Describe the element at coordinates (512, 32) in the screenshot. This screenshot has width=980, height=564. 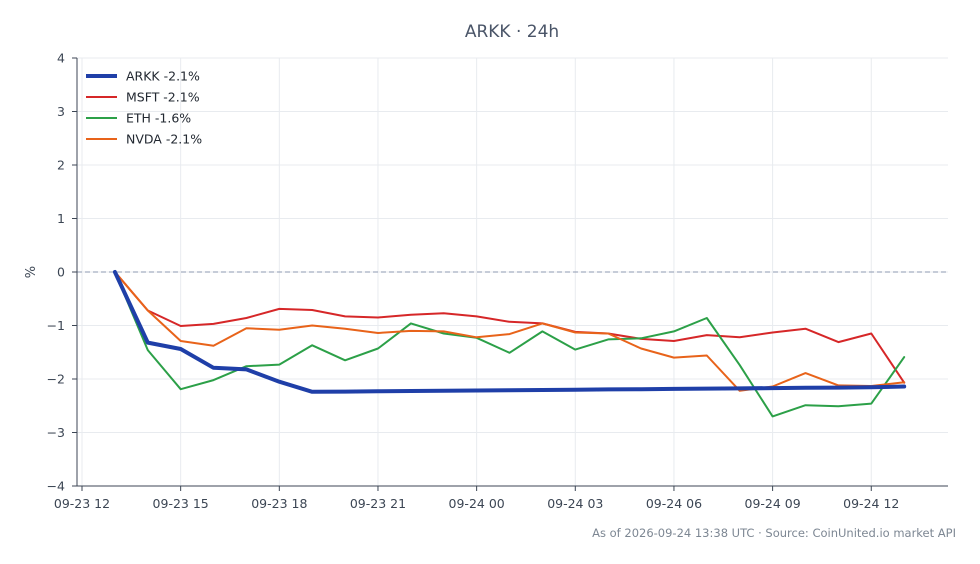
I see `chart-title: ARKK · 24h` at that location.